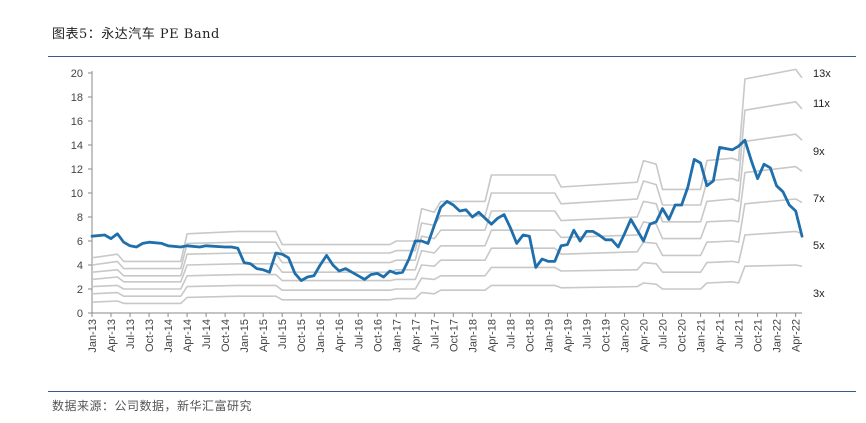 Image resolution: width=866 pixels, height=423 pixels. Describe the element at coordinates (797, 335) in the screenshot. I see `x-tick-label: Apr-22` at that location.